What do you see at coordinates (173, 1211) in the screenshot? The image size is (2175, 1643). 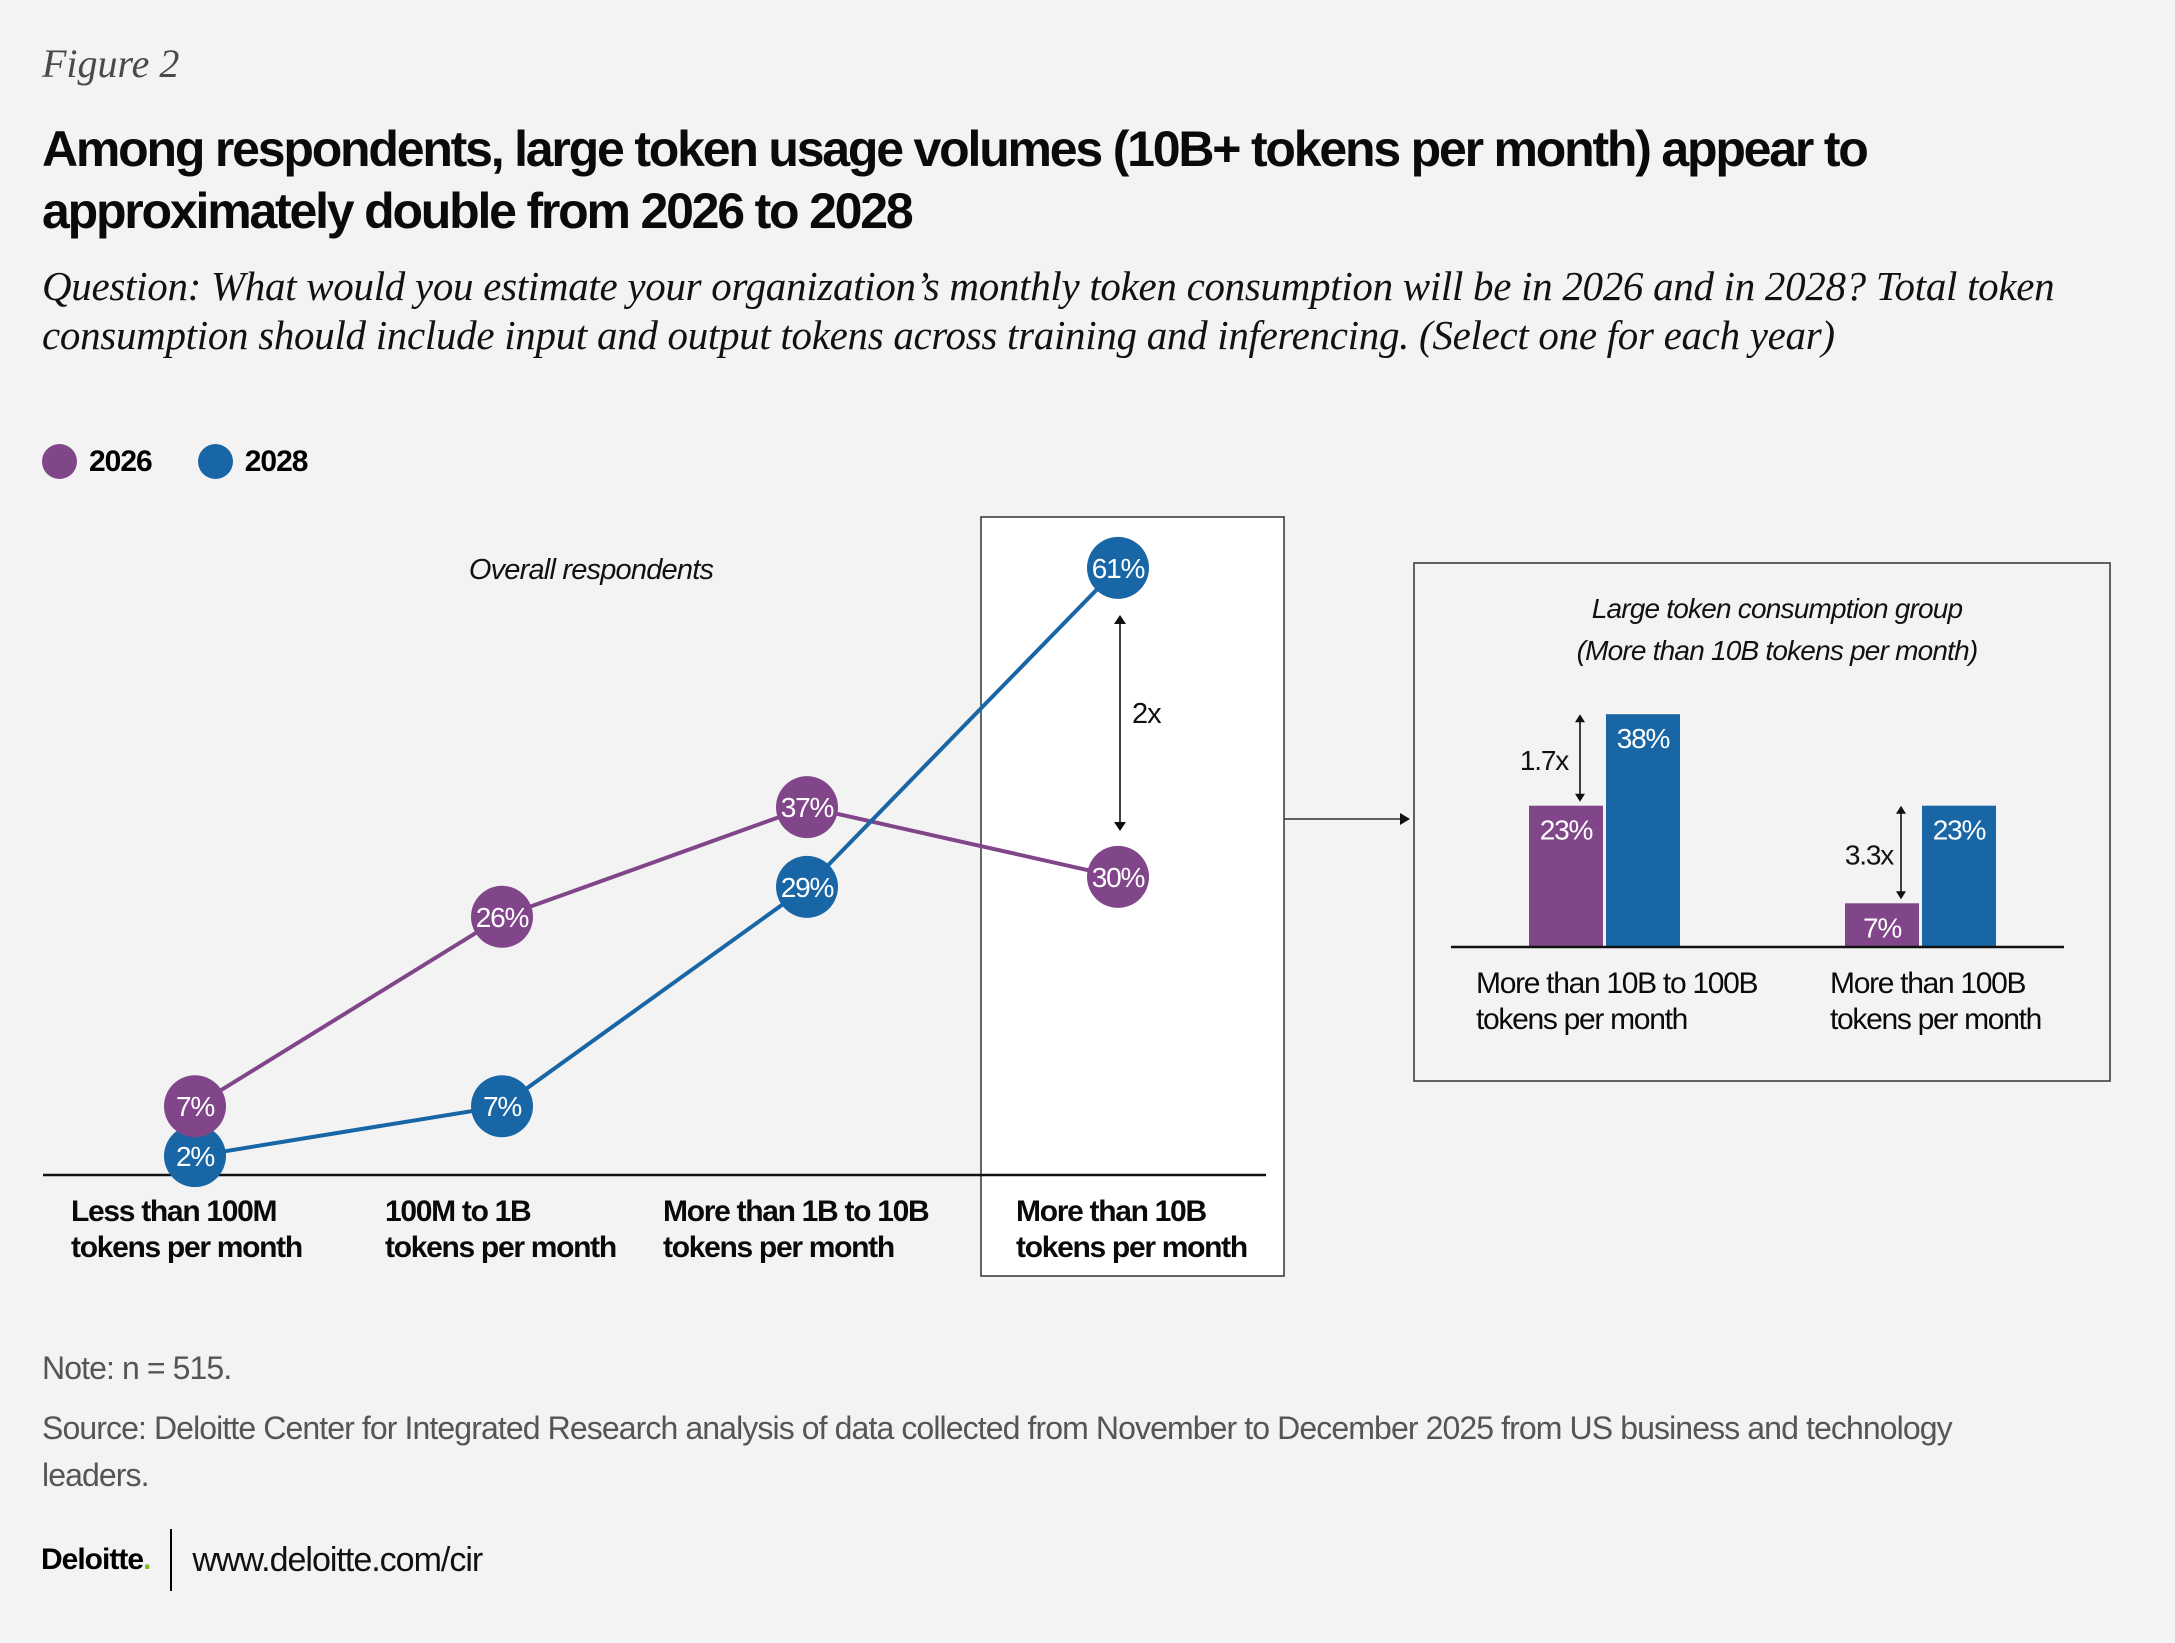 I see `x-tick-label-line: Less than 100M` at bounding box center [173, 1211].